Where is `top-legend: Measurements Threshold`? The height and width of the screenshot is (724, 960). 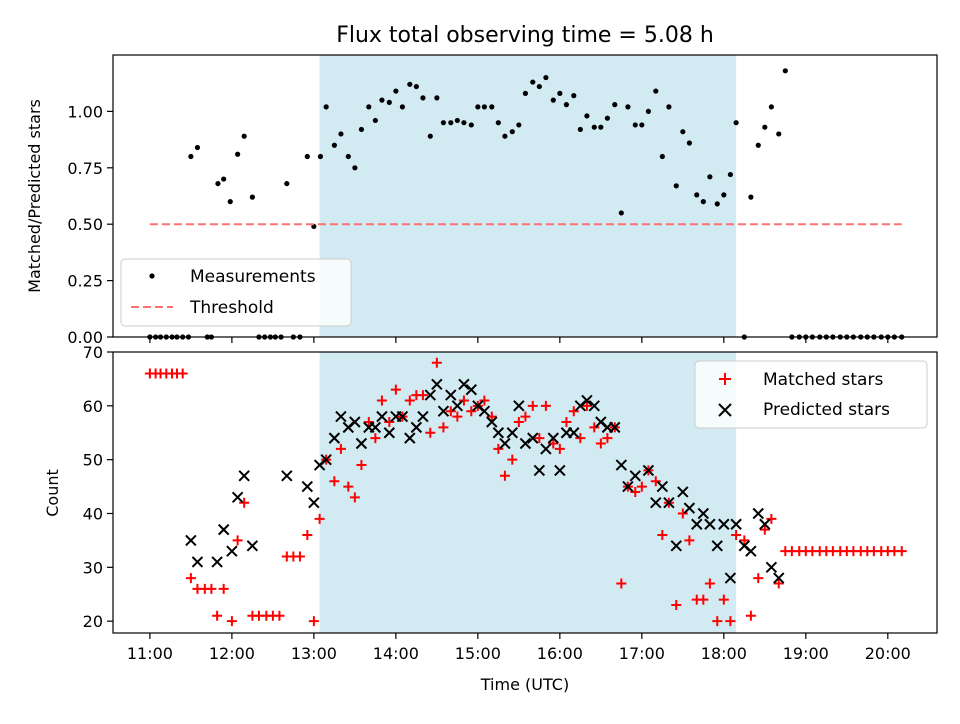
top-legend: Measurements Threshold is located at coordinates (236, 292).